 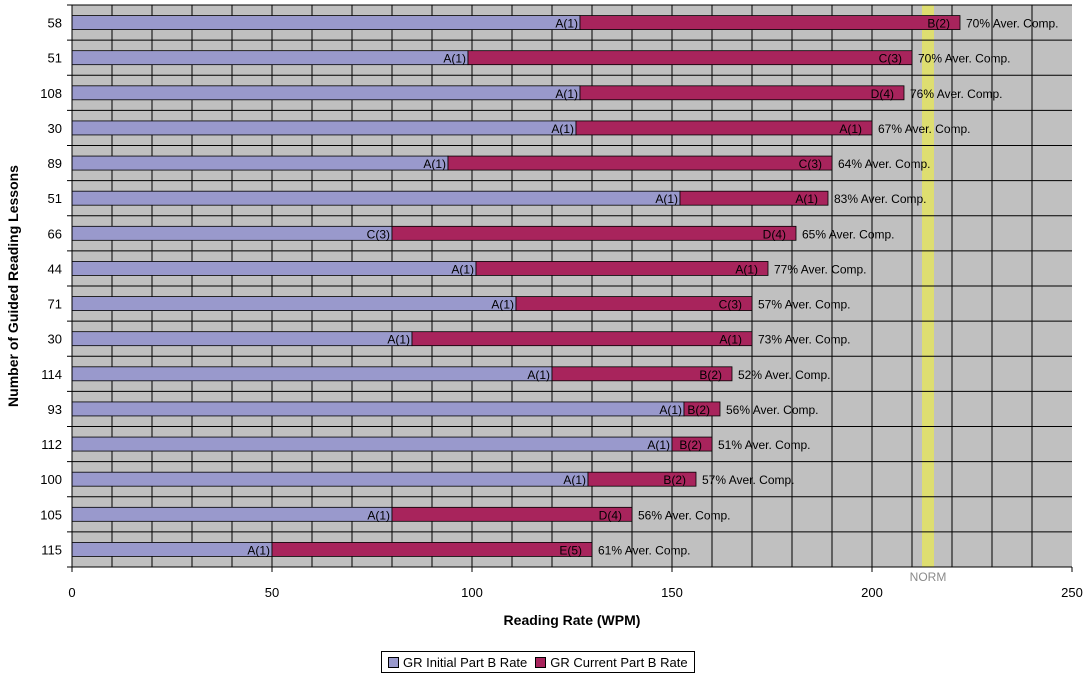 What do you see at coordinates (619, 662) in the screenshot?
I see `legend-label-current: GR Current Part B Rate` at bounding box center [619, 662].